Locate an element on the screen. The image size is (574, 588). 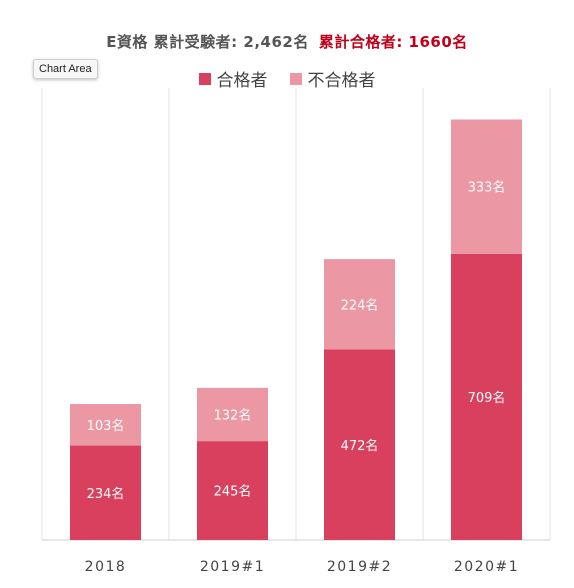
data-label-passed-2018: 234名 is located at coordinates (106, 494).